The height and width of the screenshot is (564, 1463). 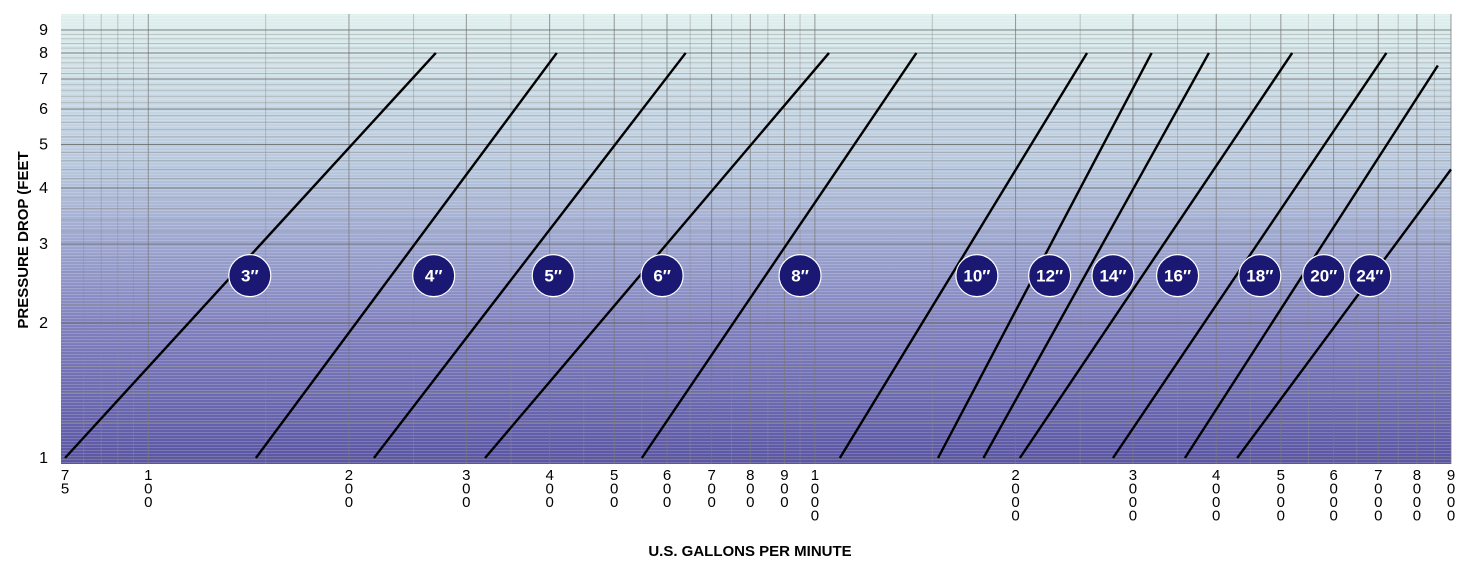 I want to click on size-badge-label: 14″, so click(x=1112, y=276).